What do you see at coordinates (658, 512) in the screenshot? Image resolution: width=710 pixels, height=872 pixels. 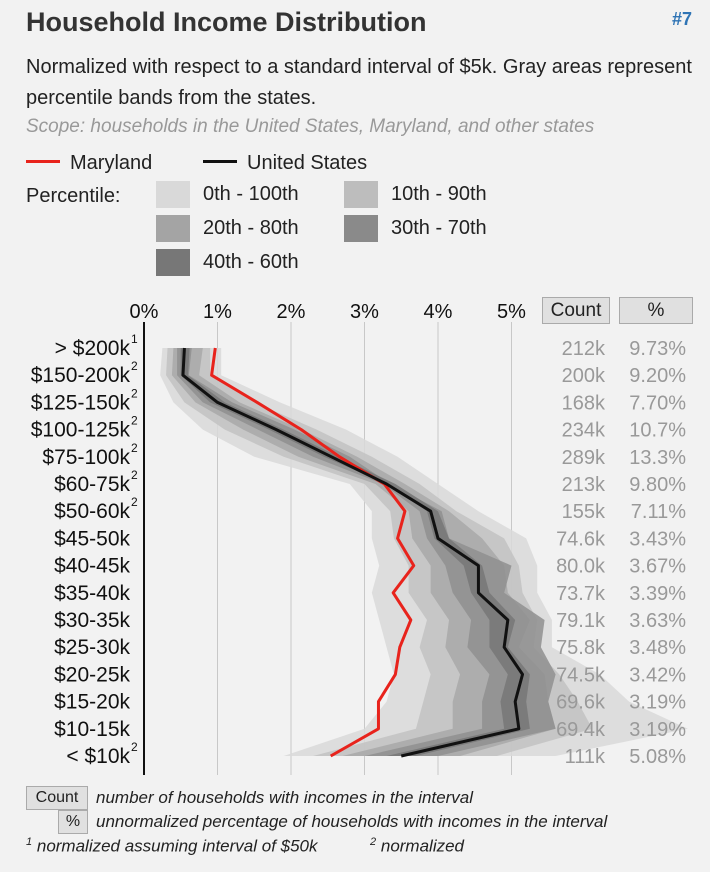 I see `percent-value: 7.11%` at bounding box center [658, 512].